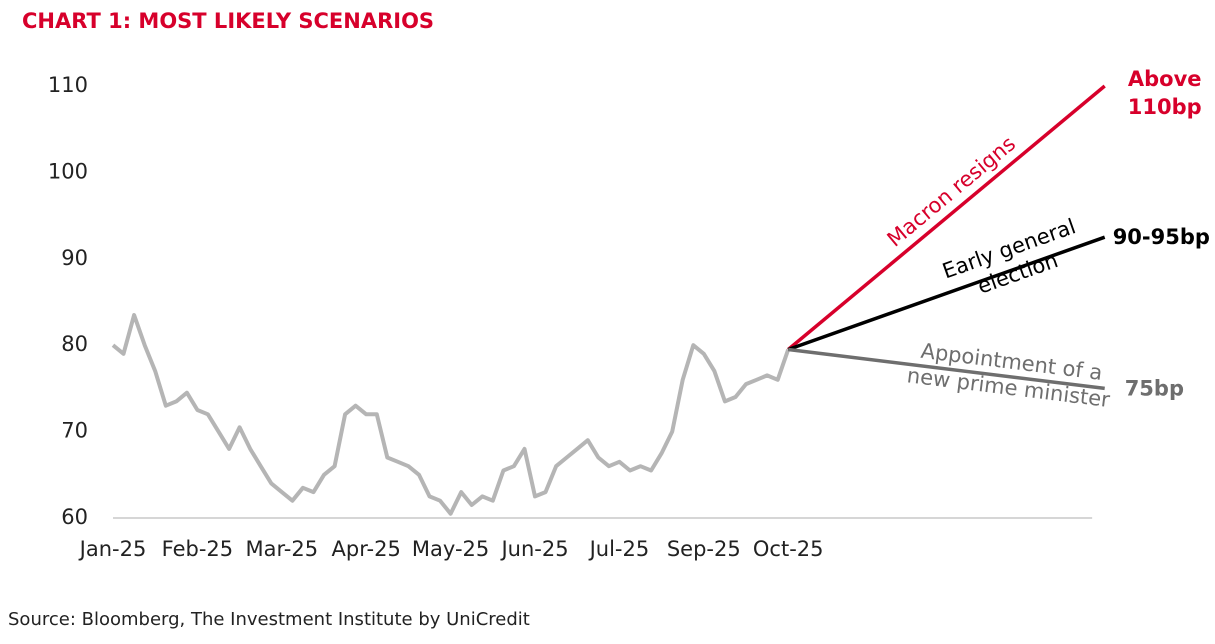 This screenshot has width=1215, height=644. I want to click on y-tick-label: 100, so click(68, 171).